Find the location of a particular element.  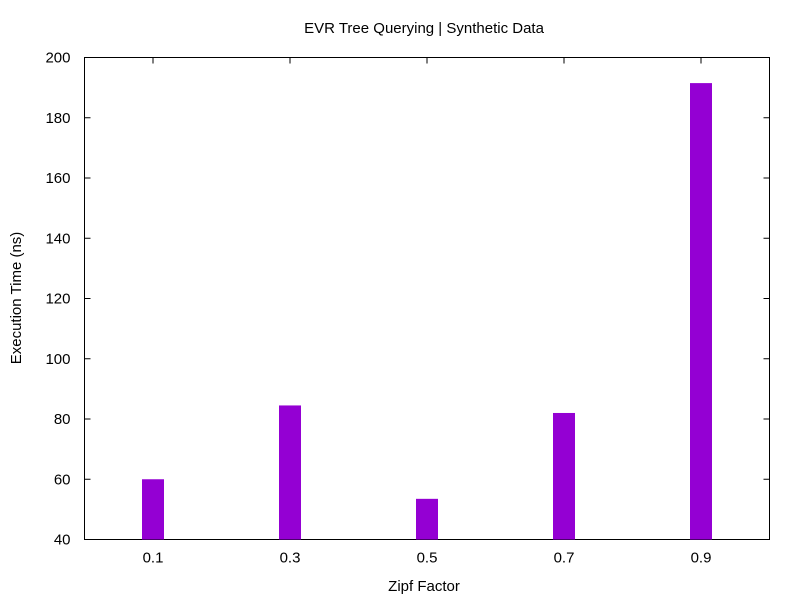

y-tick-label: 200 is located at coordinates (57, 58).